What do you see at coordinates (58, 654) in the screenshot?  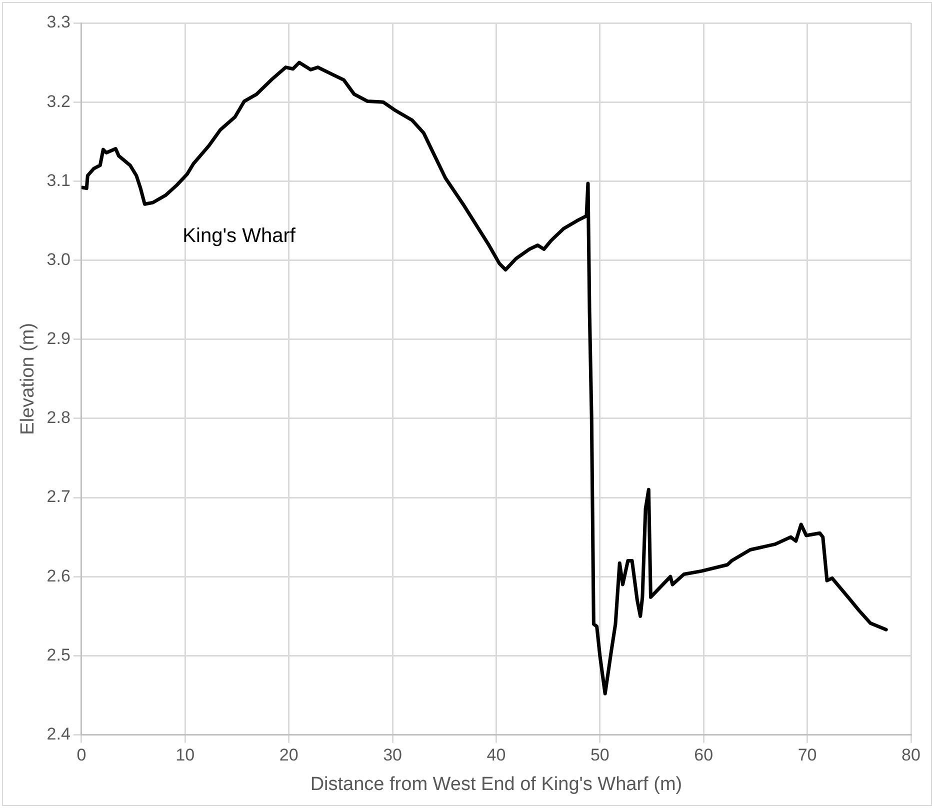 I see `y-tick-label: 2.5` at bounding box center [58, 654].